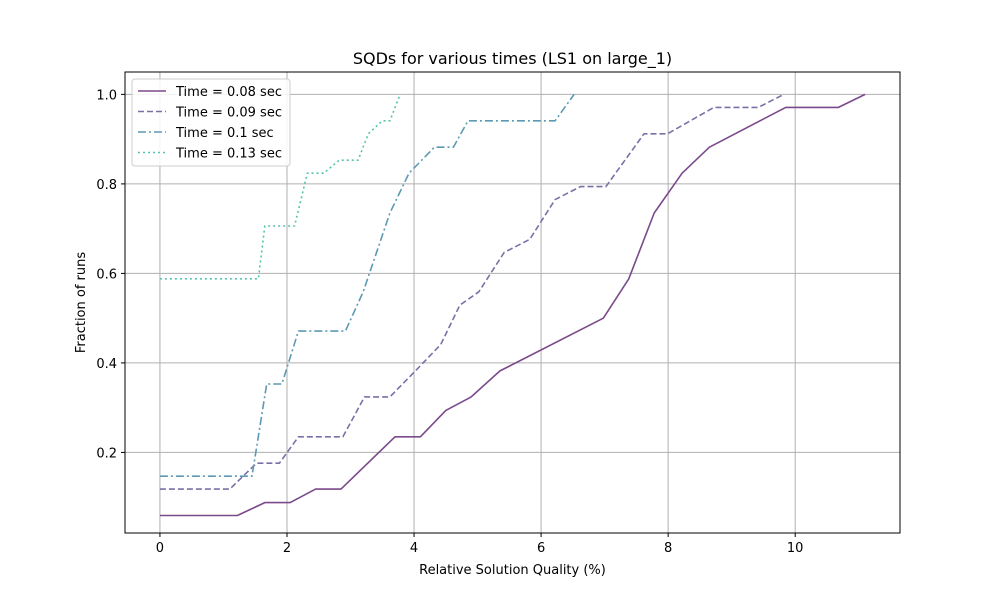  Describe the element at coordinates (795, 548) in the screenshot. I see `x-tick-label: 10` at that location.